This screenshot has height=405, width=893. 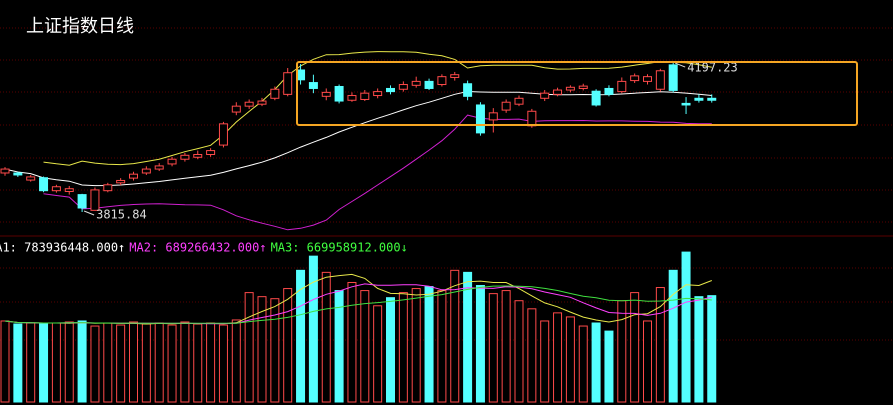 What do you see at coordinates (121, 214) in the screenshot?
I see `low-label: 3815.84` at bounding box center [121, 214].